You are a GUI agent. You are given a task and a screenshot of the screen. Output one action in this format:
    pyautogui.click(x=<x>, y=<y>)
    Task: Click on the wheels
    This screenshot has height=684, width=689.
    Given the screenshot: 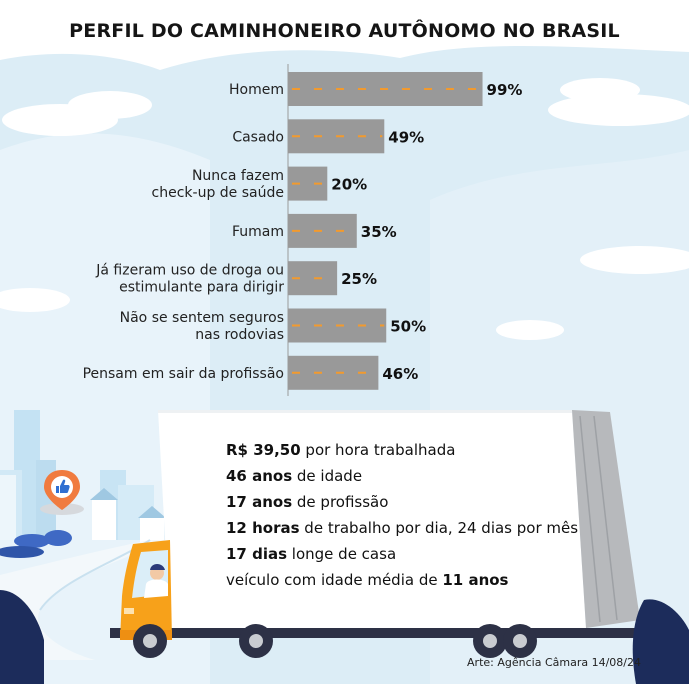 What is the action you would take?
    pyautogui.click(x=335, y=641)
    